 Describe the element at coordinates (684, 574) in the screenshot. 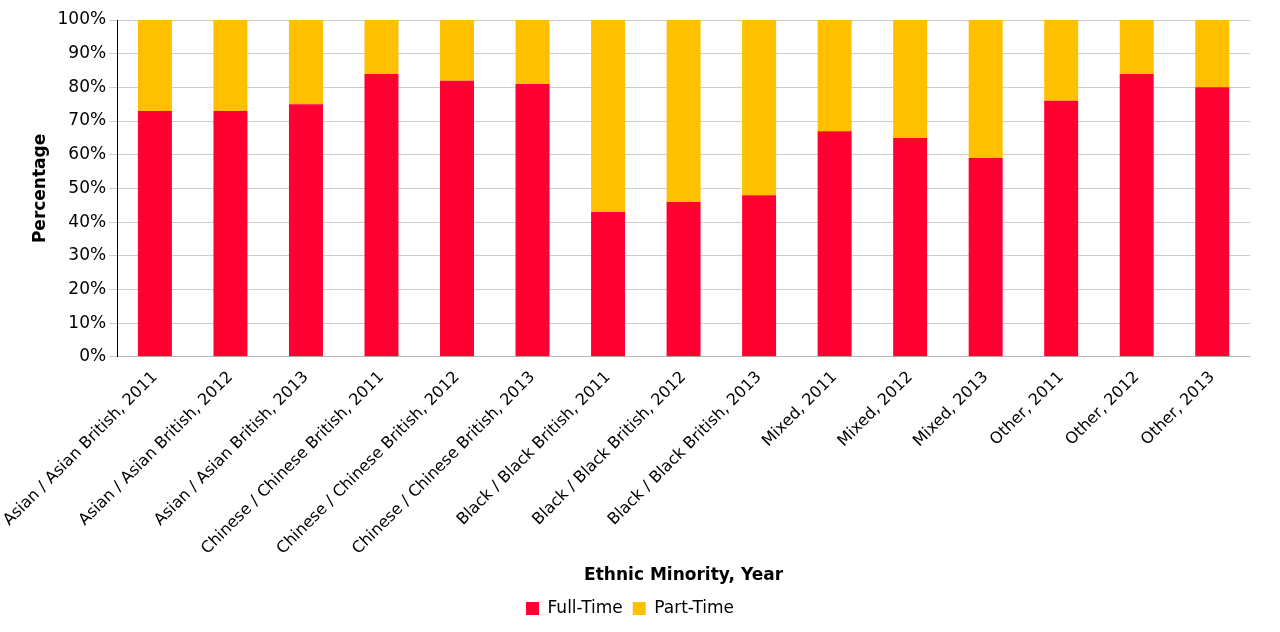

I see `x-axis-title: Ethnic Minority, Year` at that location.